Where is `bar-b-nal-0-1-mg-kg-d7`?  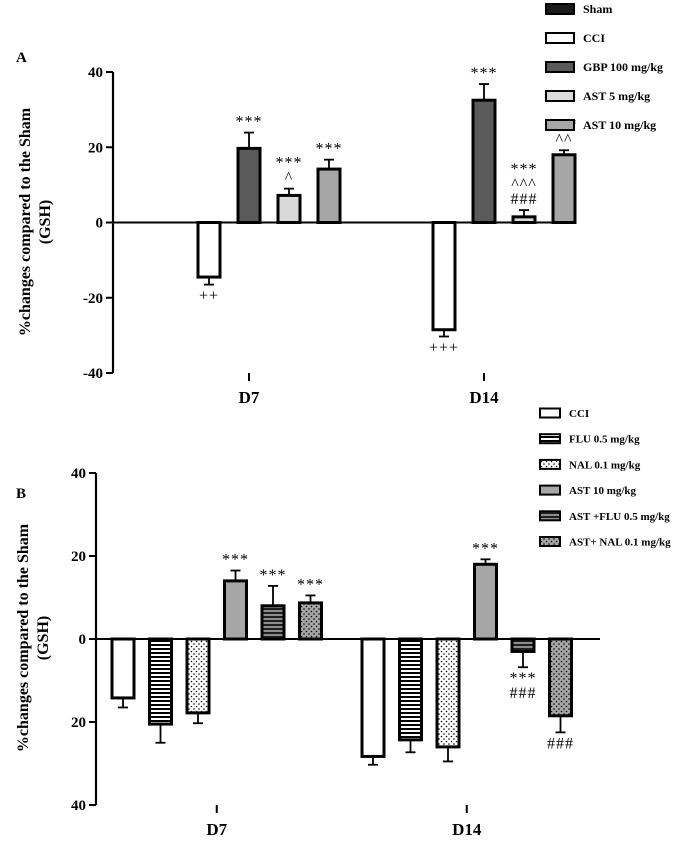
bar-b-nal-0-1-mg-kg-d7 is located at coordinates (198, 676).